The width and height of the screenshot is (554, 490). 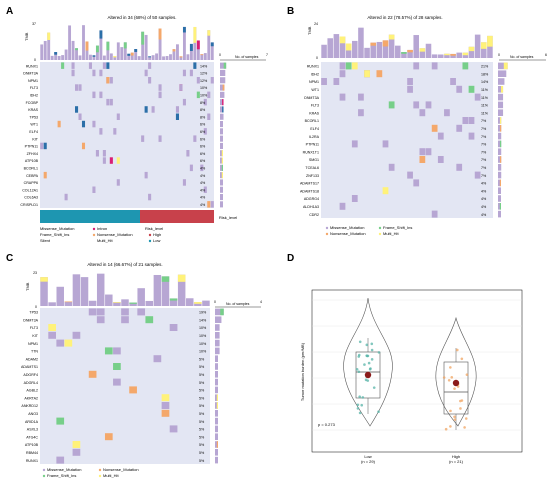 I want to click on gene-label: ELF4, so click(x=33, y=132).